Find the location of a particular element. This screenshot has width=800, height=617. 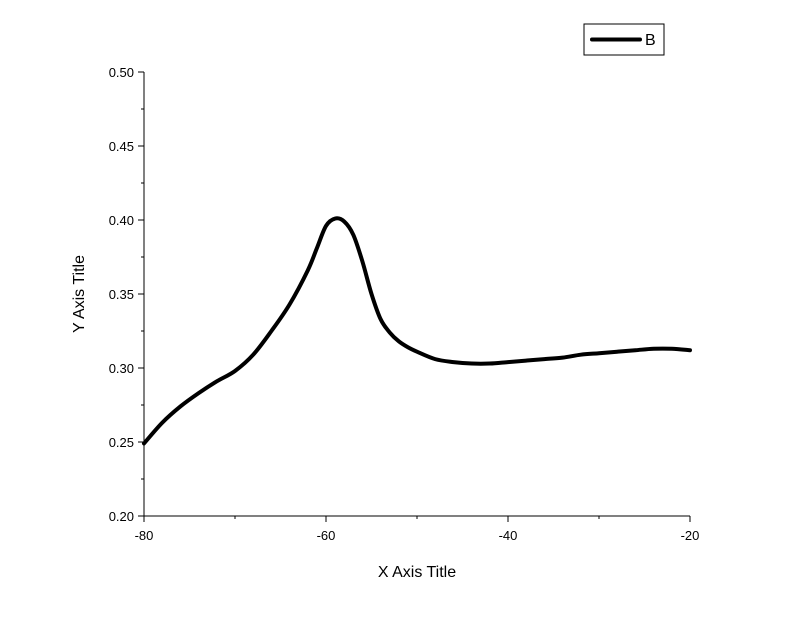

x-tick-label: -20 is located at coordinates (690, 535).